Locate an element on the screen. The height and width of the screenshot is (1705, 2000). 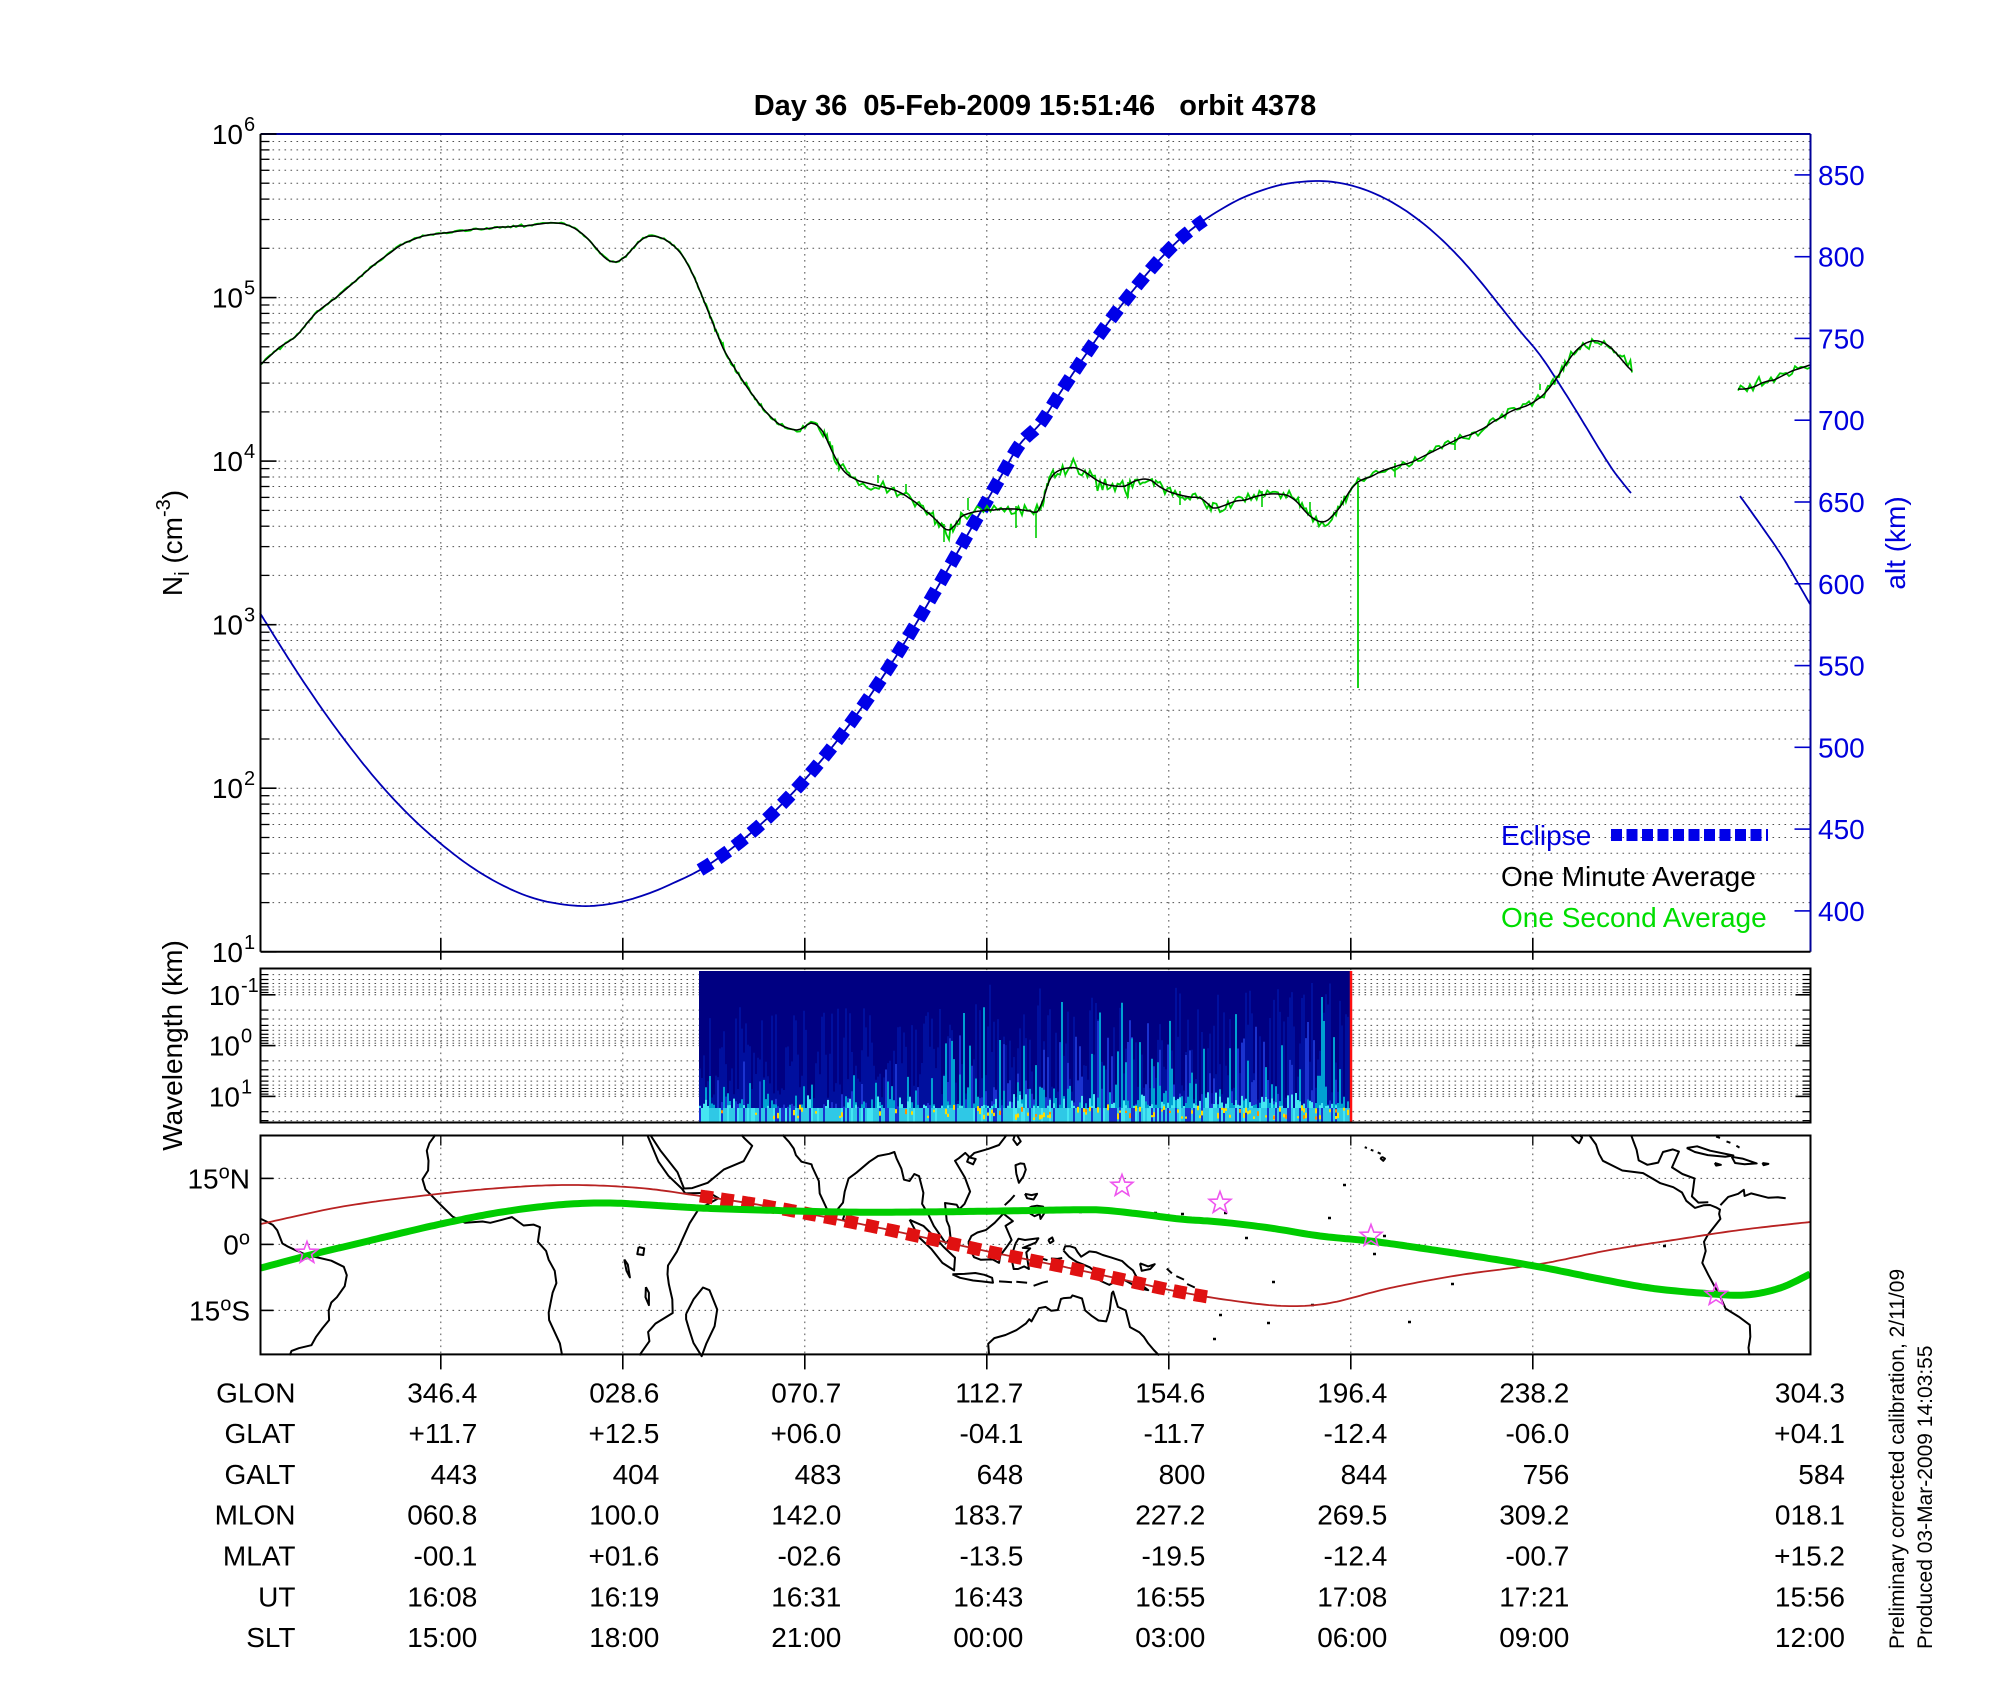
svg-text: 196.4 is located at coordinates (1352, 1392).